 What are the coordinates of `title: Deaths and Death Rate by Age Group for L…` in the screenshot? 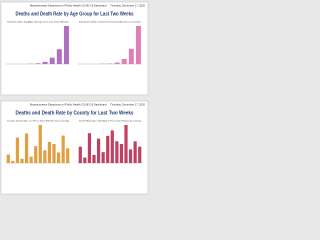 It's located at (75, 14).